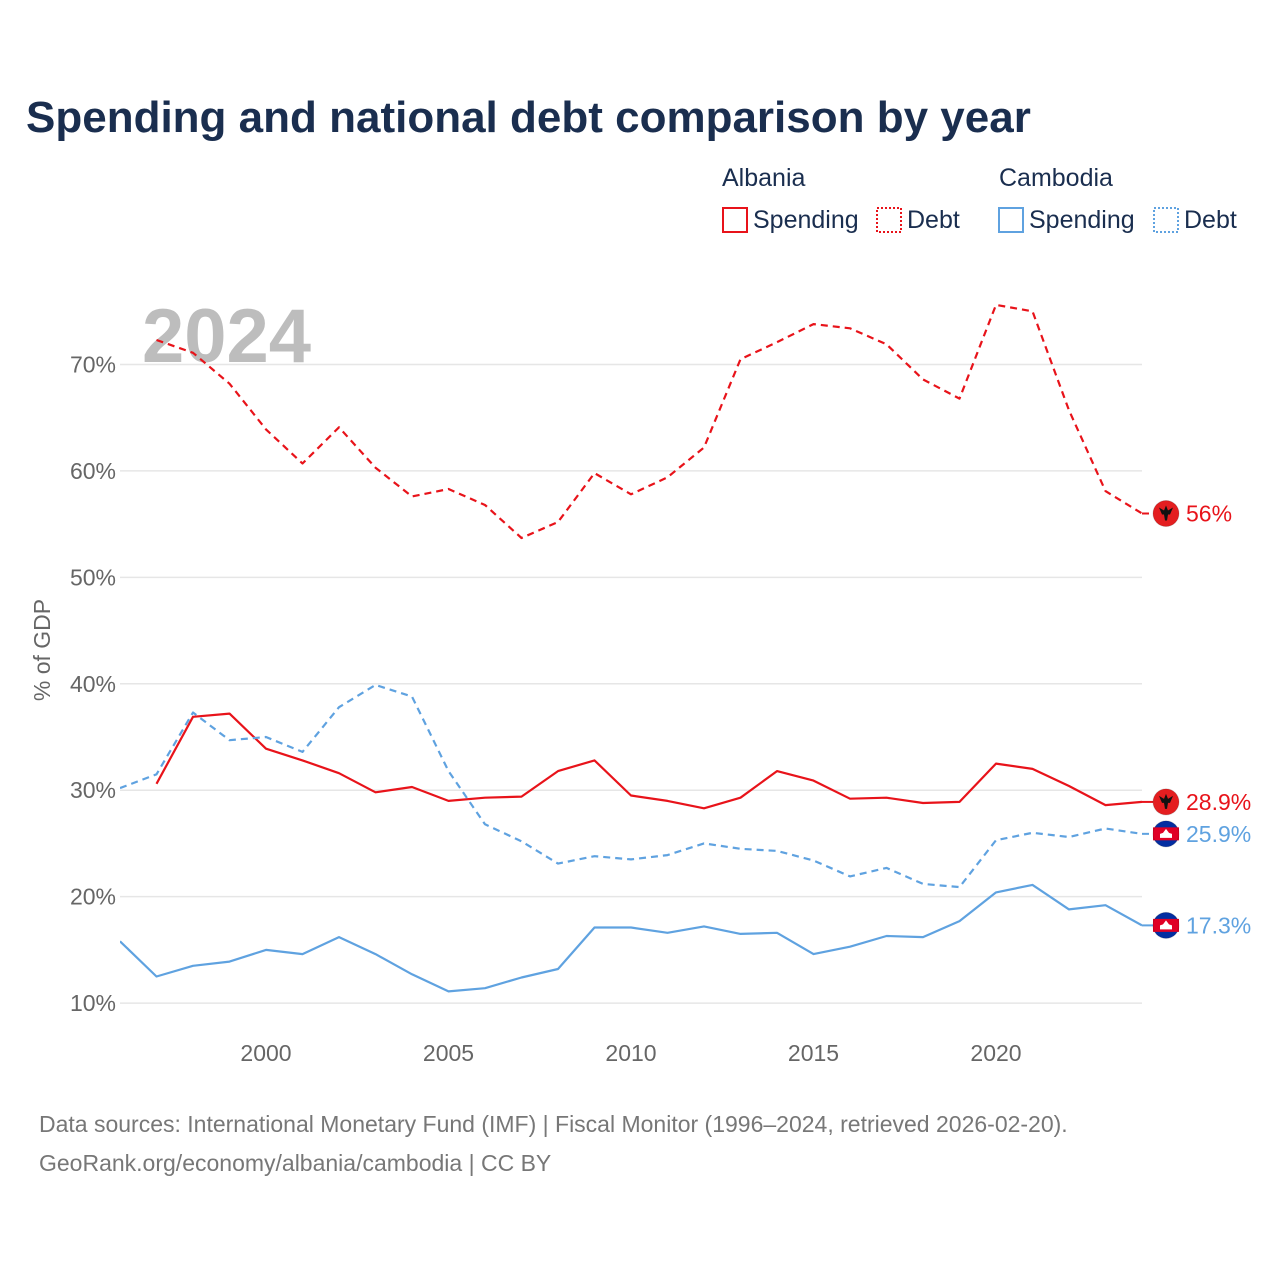  What do you see at coordinates (93, 1003) in the screenshot?
I see `y-tick-label: 10%` at bounding box center [93, 1003].